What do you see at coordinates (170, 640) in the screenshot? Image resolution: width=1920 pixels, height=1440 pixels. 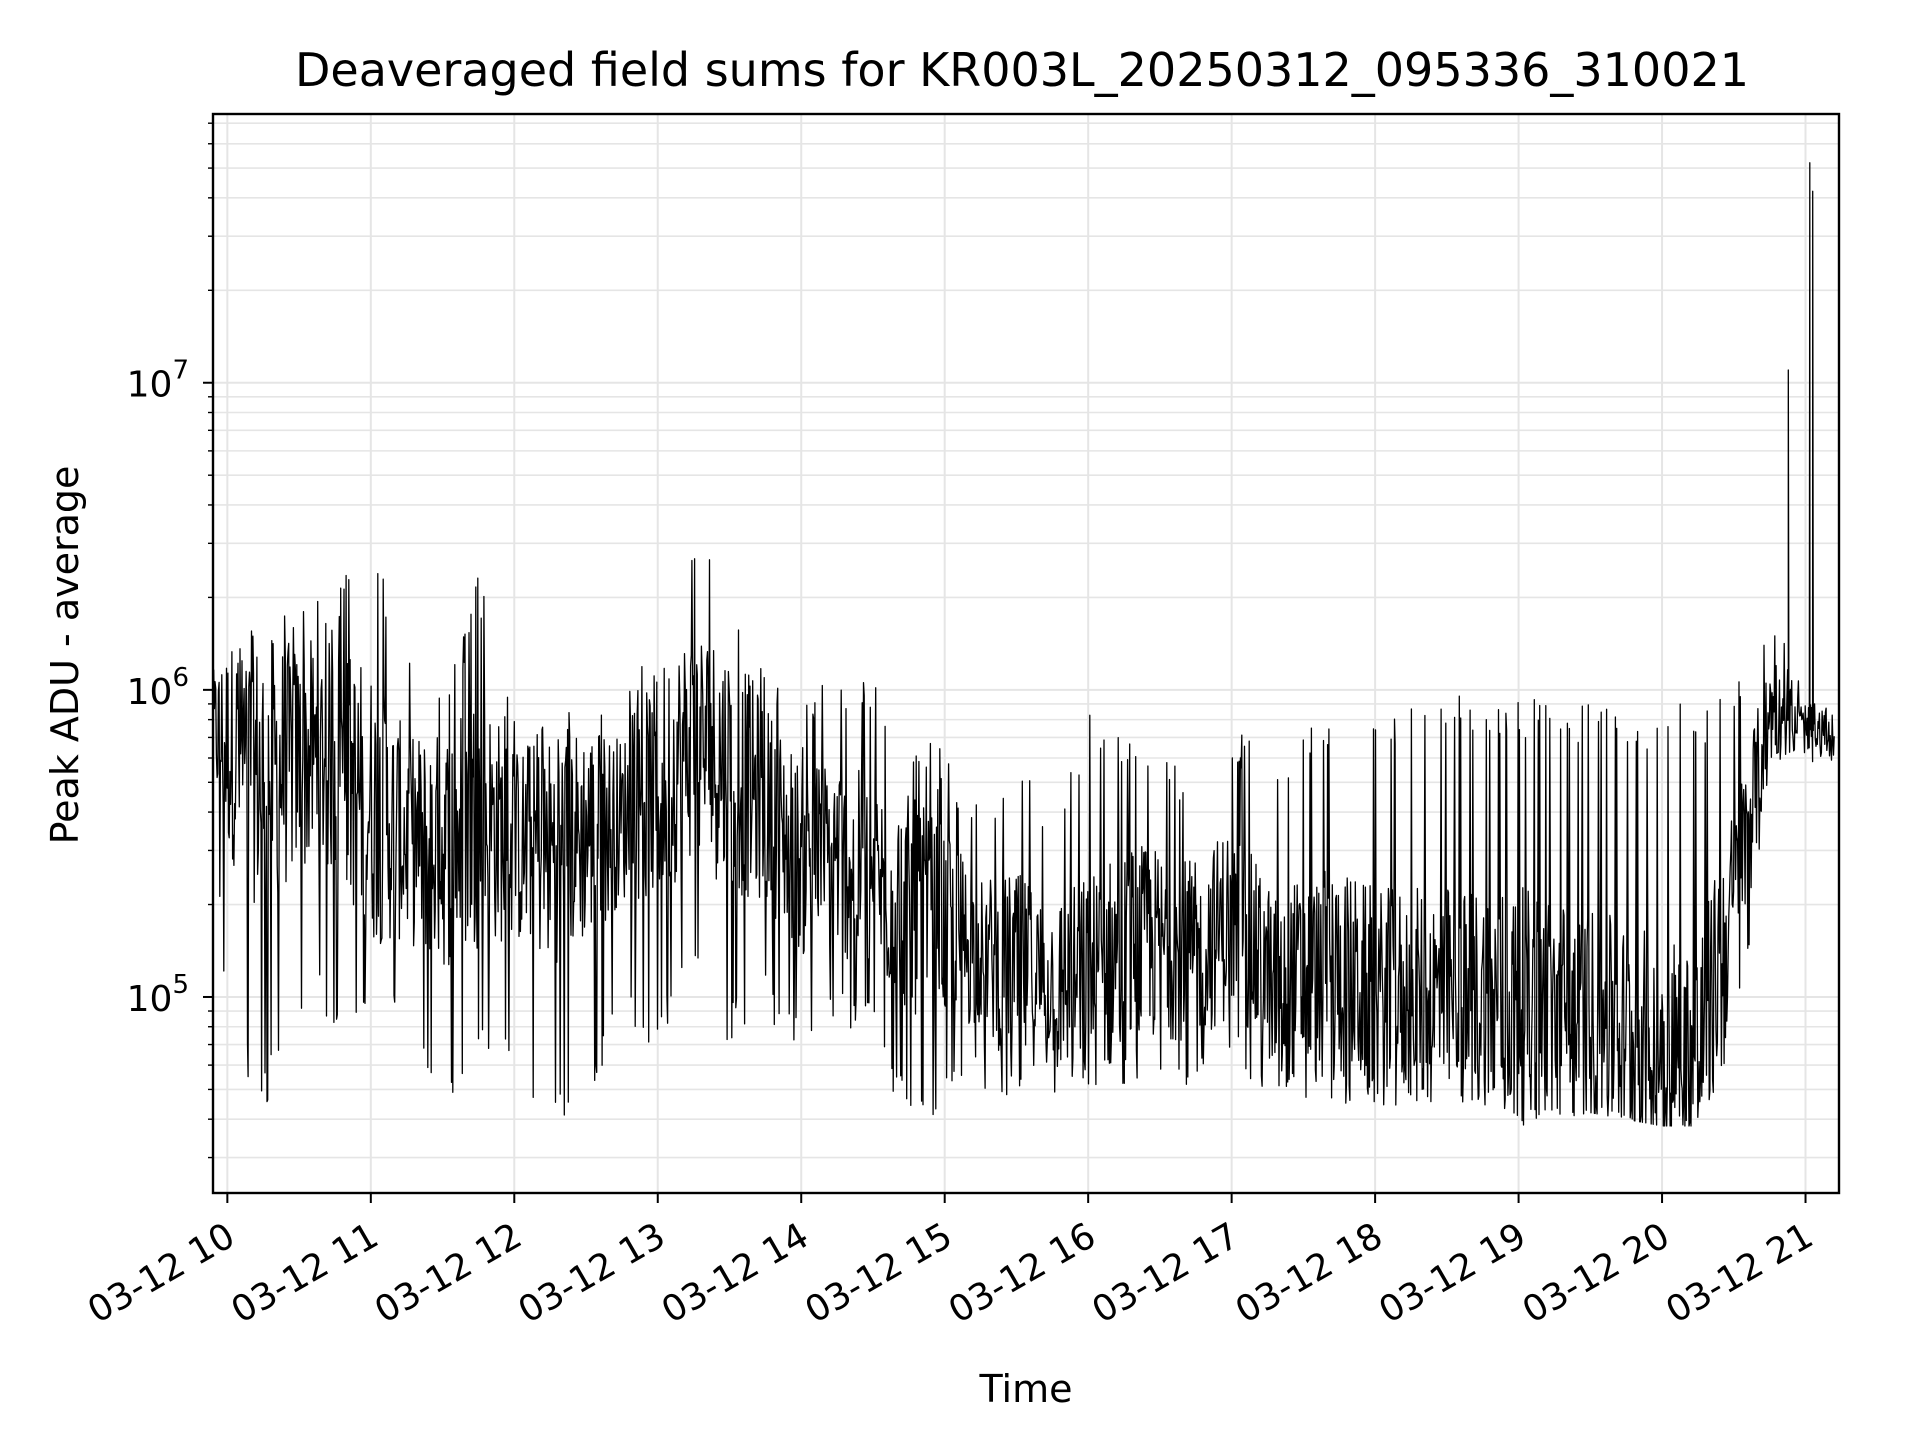 I see `y-axis: 10⁵ 10⁶ 10⁷` at bounding box center [170, 640].